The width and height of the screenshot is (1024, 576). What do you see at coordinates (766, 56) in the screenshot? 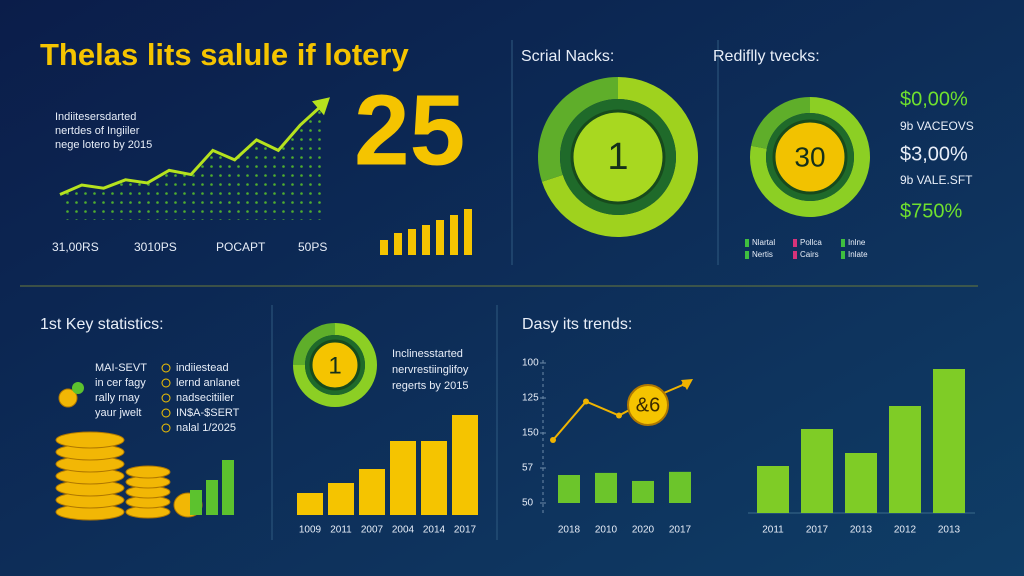
I see `label: Rediflly tvecks:` at bounding box center [766, 56].